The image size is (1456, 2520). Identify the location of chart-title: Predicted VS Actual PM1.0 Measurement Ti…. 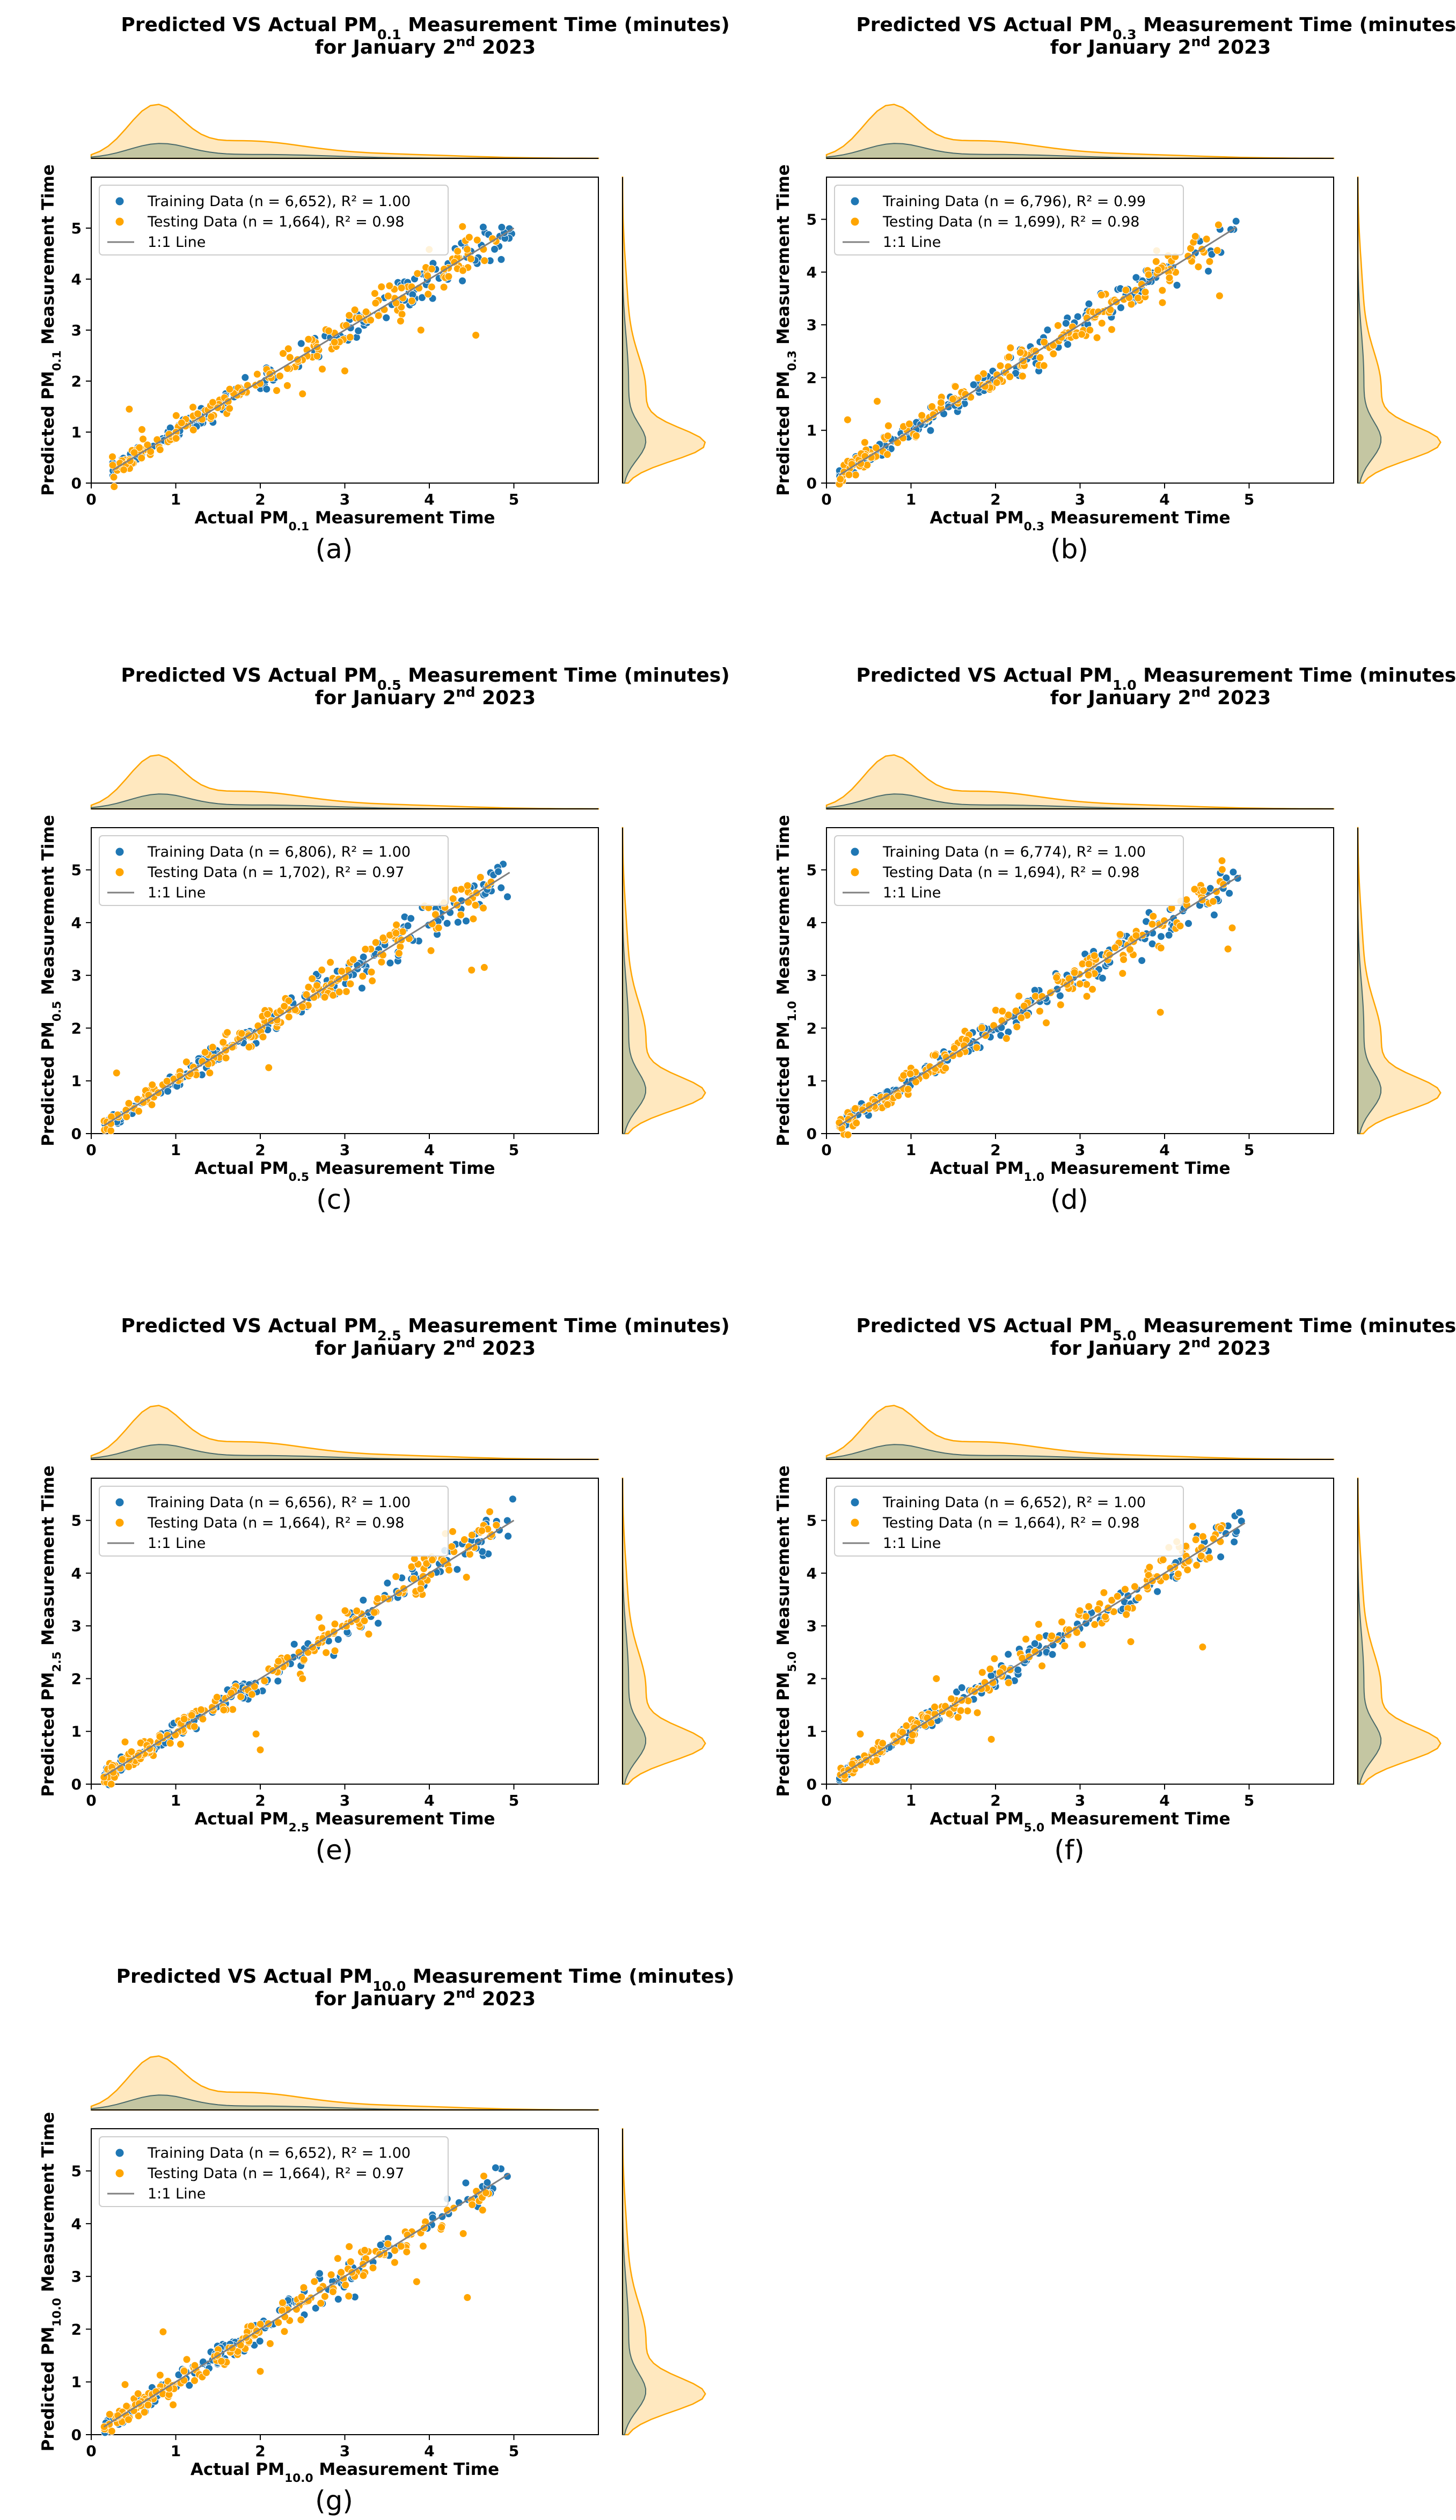
(1156, 678).